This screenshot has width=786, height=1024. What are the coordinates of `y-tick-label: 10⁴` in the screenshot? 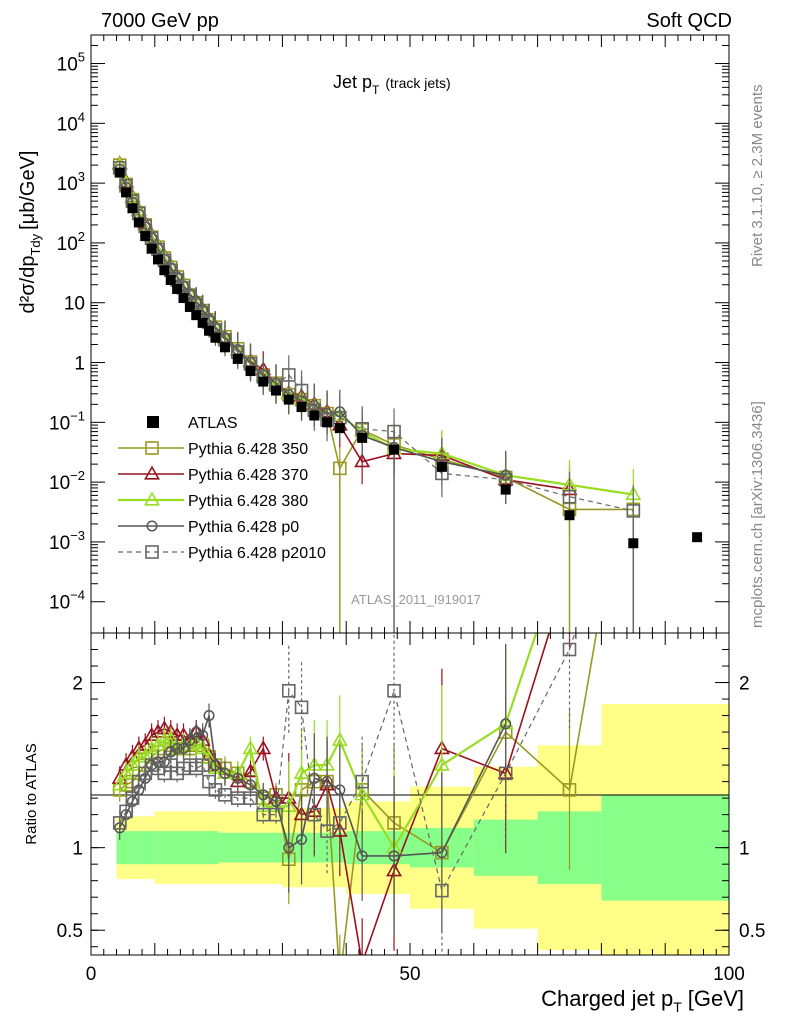 It's located at (71, 122).